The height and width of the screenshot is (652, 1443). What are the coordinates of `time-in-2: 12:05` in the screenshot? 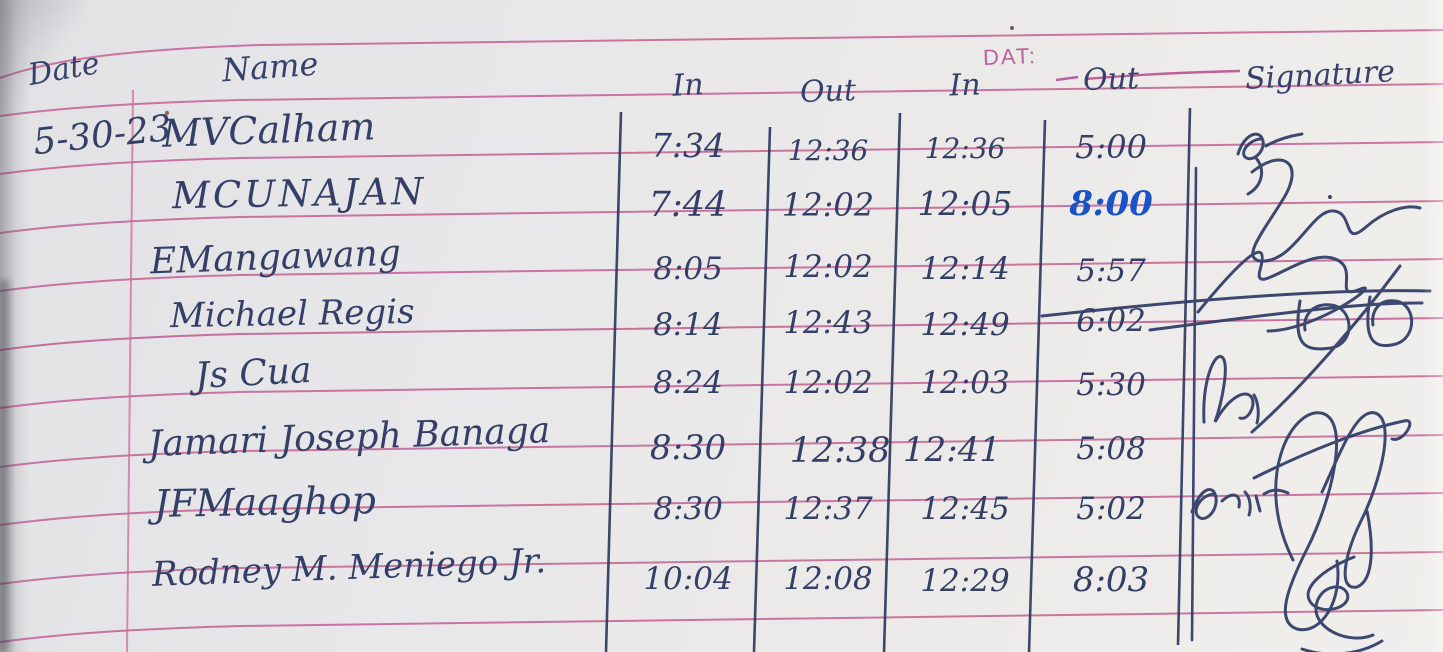 It's located at (965, 203).